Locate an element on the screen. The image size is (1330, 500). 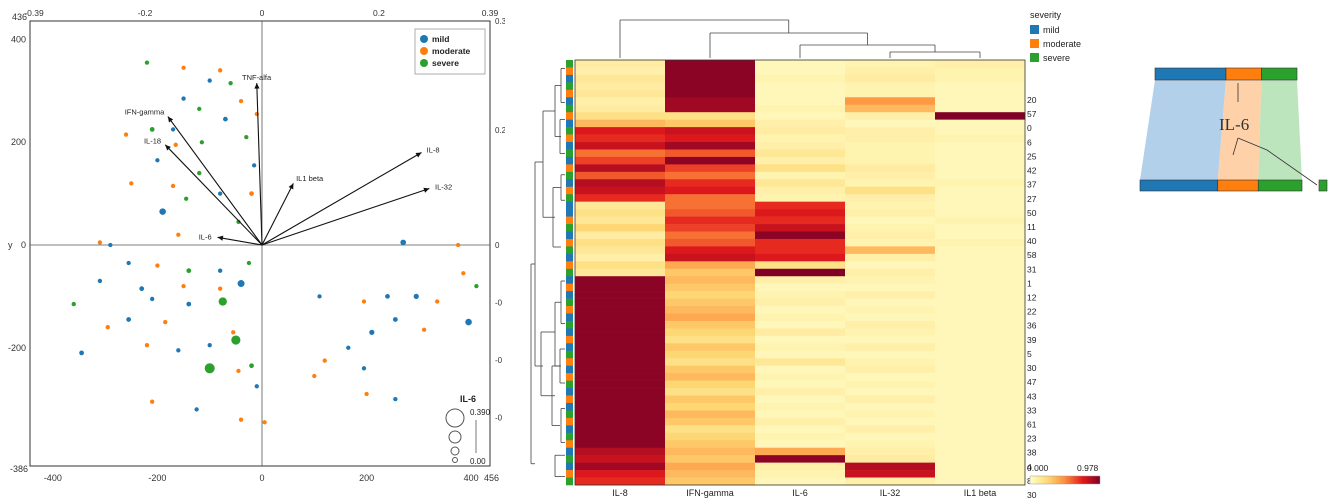
severity-severe-label: severe is located at coordinates (1056, 58).